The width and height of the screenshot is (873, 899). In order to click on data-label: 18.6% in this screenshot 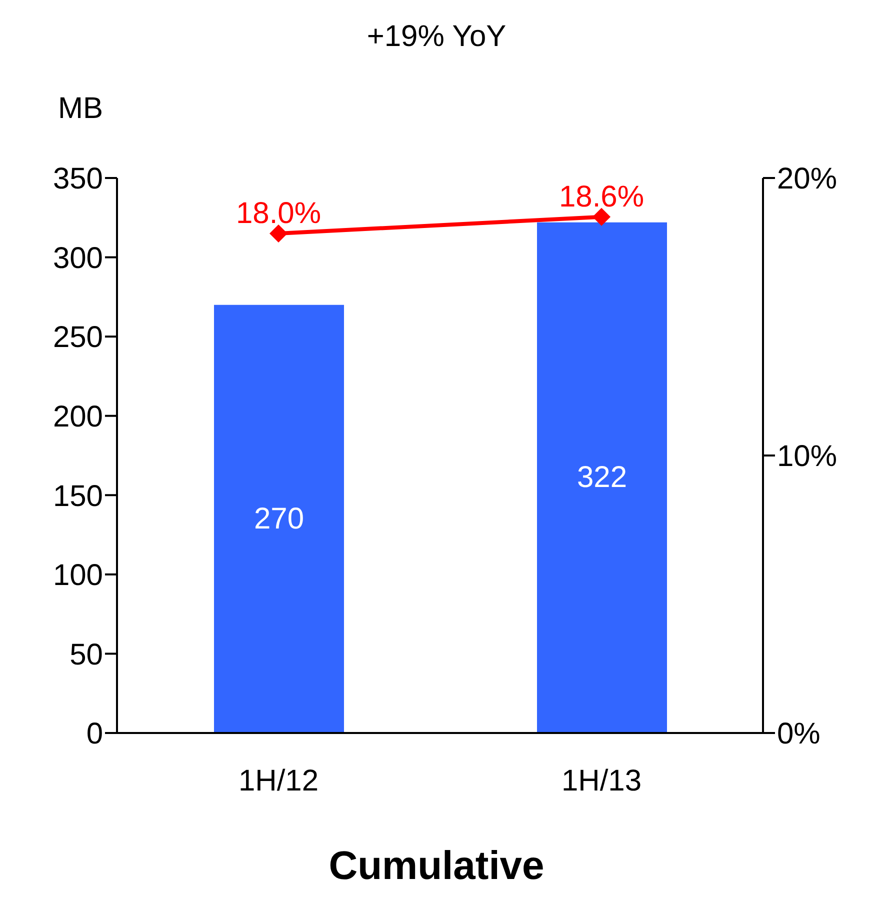, I will do `click(601, 197)`.